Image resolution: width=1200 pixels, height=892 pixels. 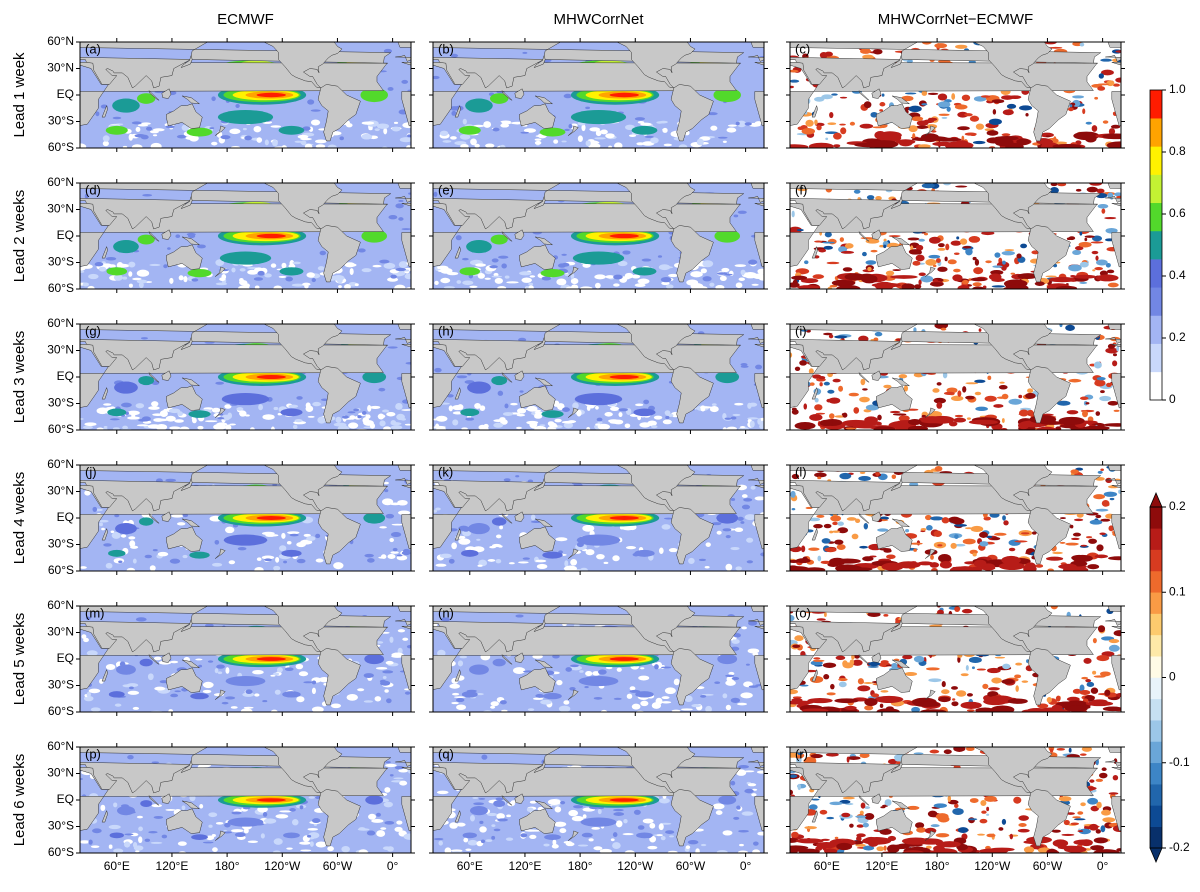 What do you see at coordinates (19, 800) in the screenshot?
I see `row-label: Lead 6 weeks` at bounding box center [19, 800].